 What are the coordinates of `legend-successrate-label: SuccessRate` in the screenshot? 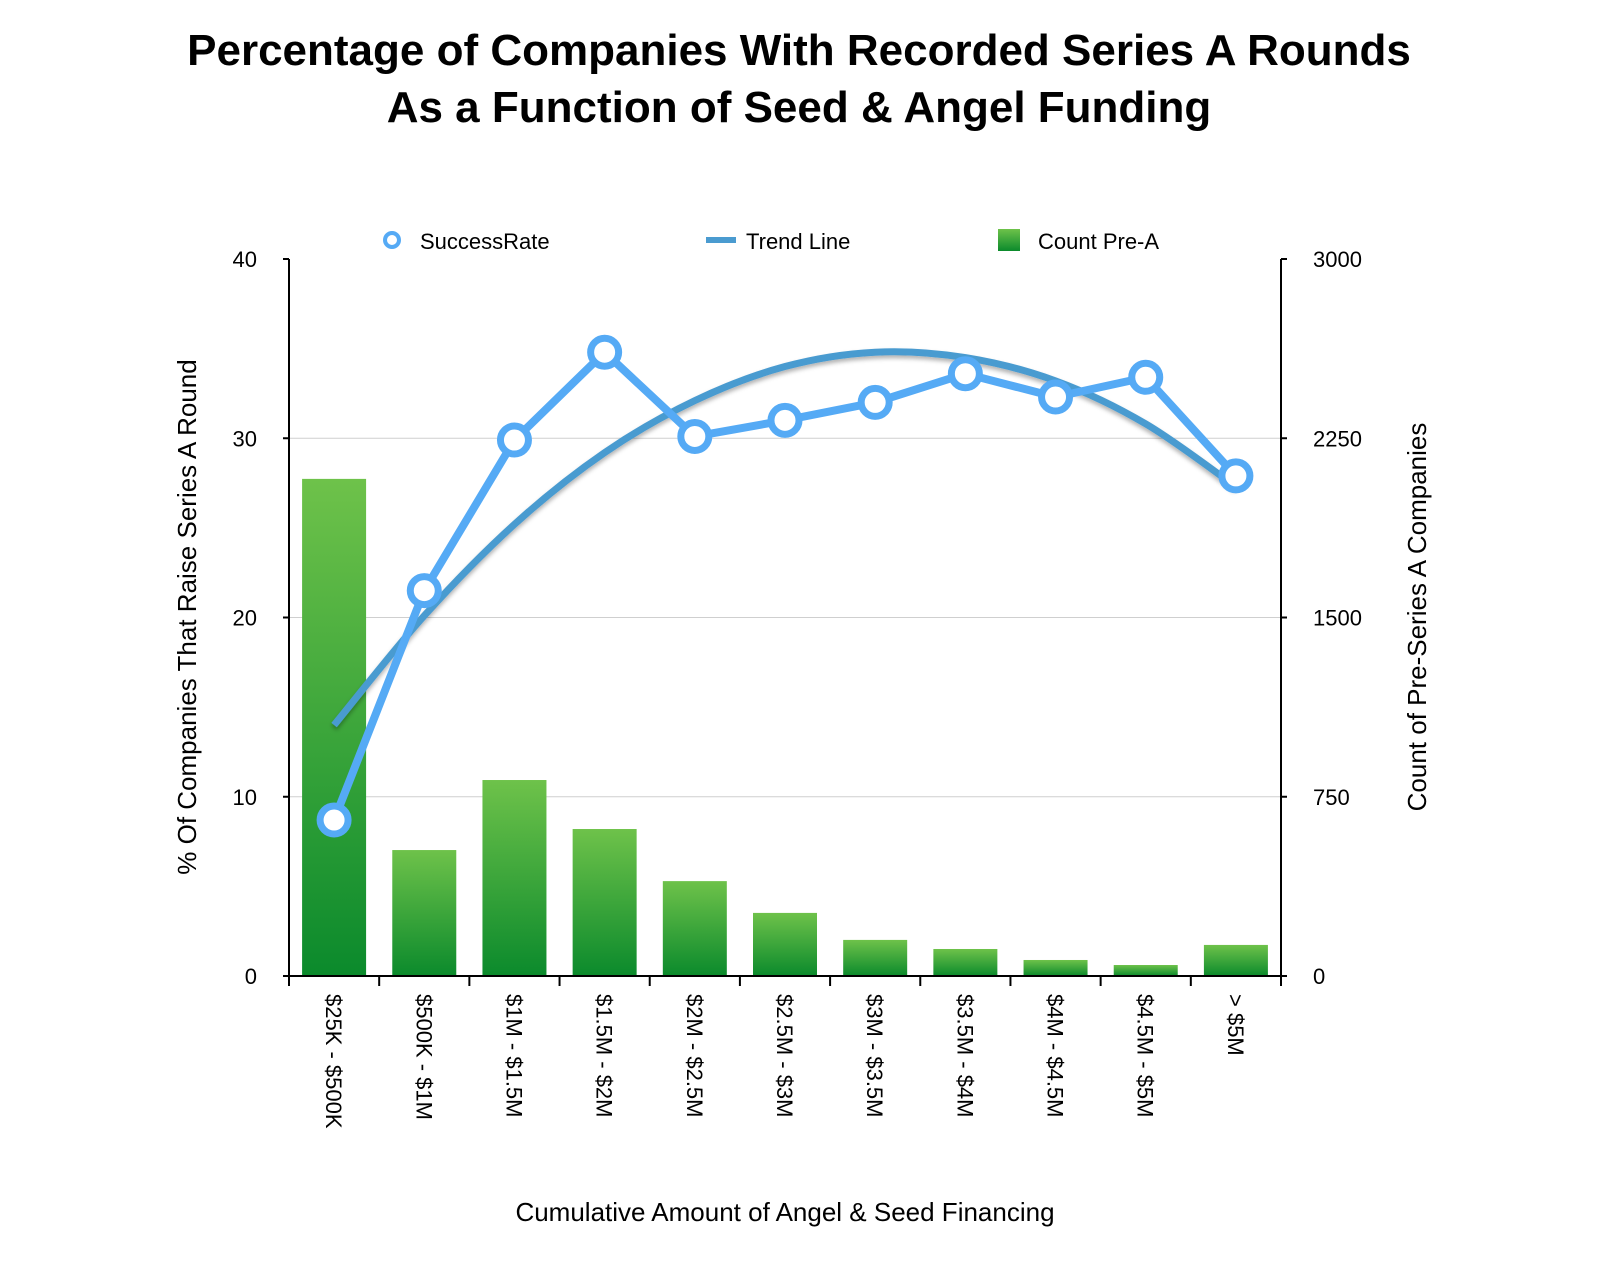 It's located at (485, 241).